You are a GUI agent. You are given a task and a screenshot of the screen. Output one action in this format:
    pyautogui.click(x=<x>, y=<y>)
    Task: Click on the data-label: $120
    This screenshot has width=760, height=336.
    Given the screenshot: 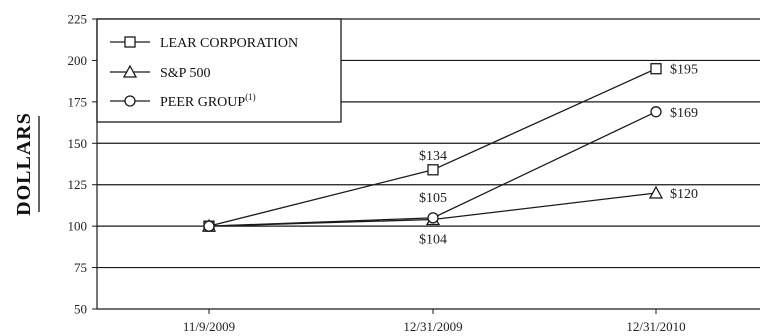 What is the action you would take?
    pyautogui.click(x=684, y=194)
    